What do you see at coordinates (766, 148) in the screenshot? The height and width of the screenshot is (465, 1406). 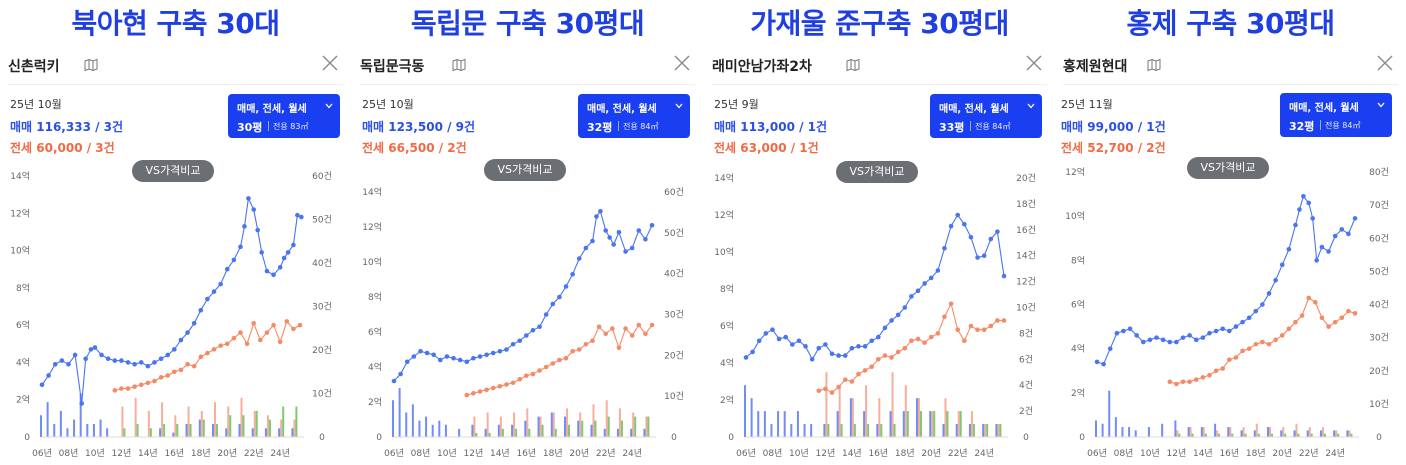 I see `rent-summary: 전세 63,000 / 1건` at bounding box center [766, 148].